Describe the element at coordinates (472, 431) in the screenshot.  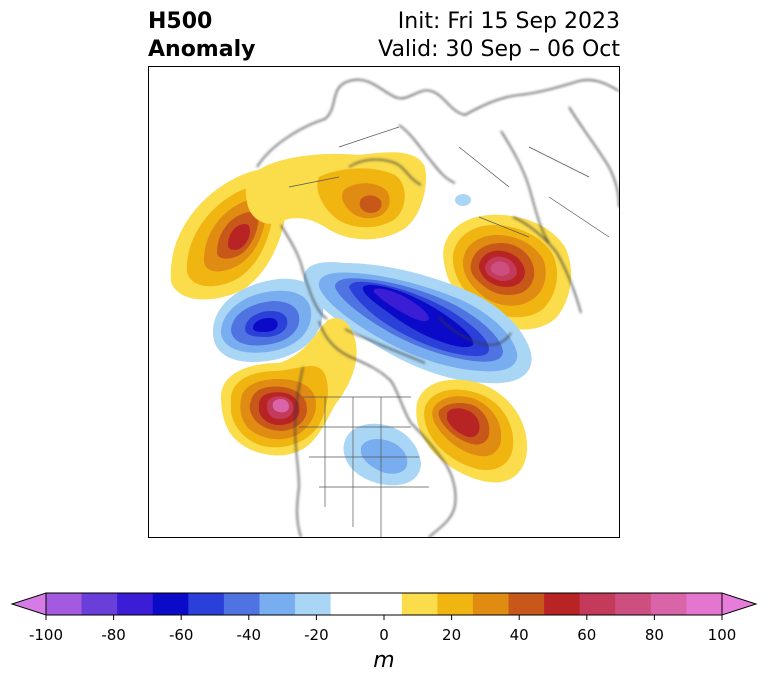
I see `anomaly-western-atlantic-ridge` at that location.